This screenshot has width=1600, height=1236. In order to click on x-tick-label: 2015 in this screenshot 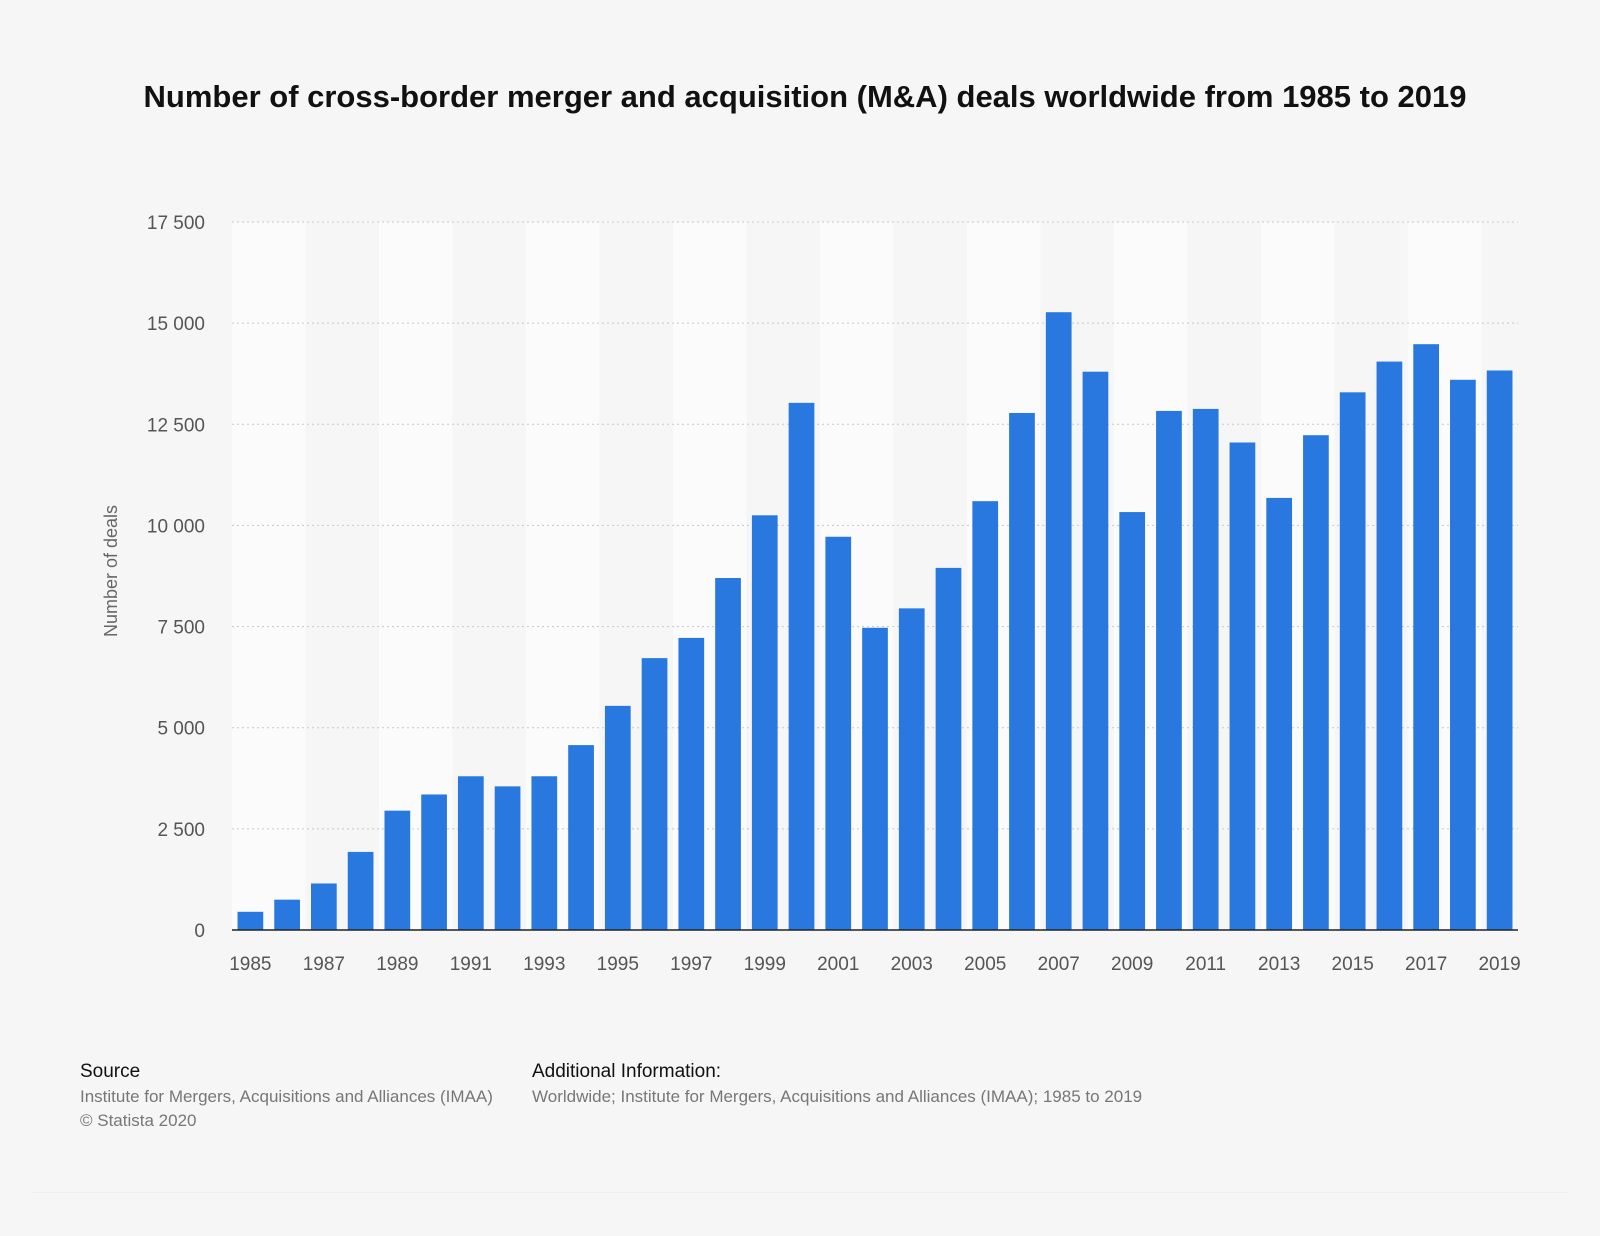, I will do `click(1353, 964)`.